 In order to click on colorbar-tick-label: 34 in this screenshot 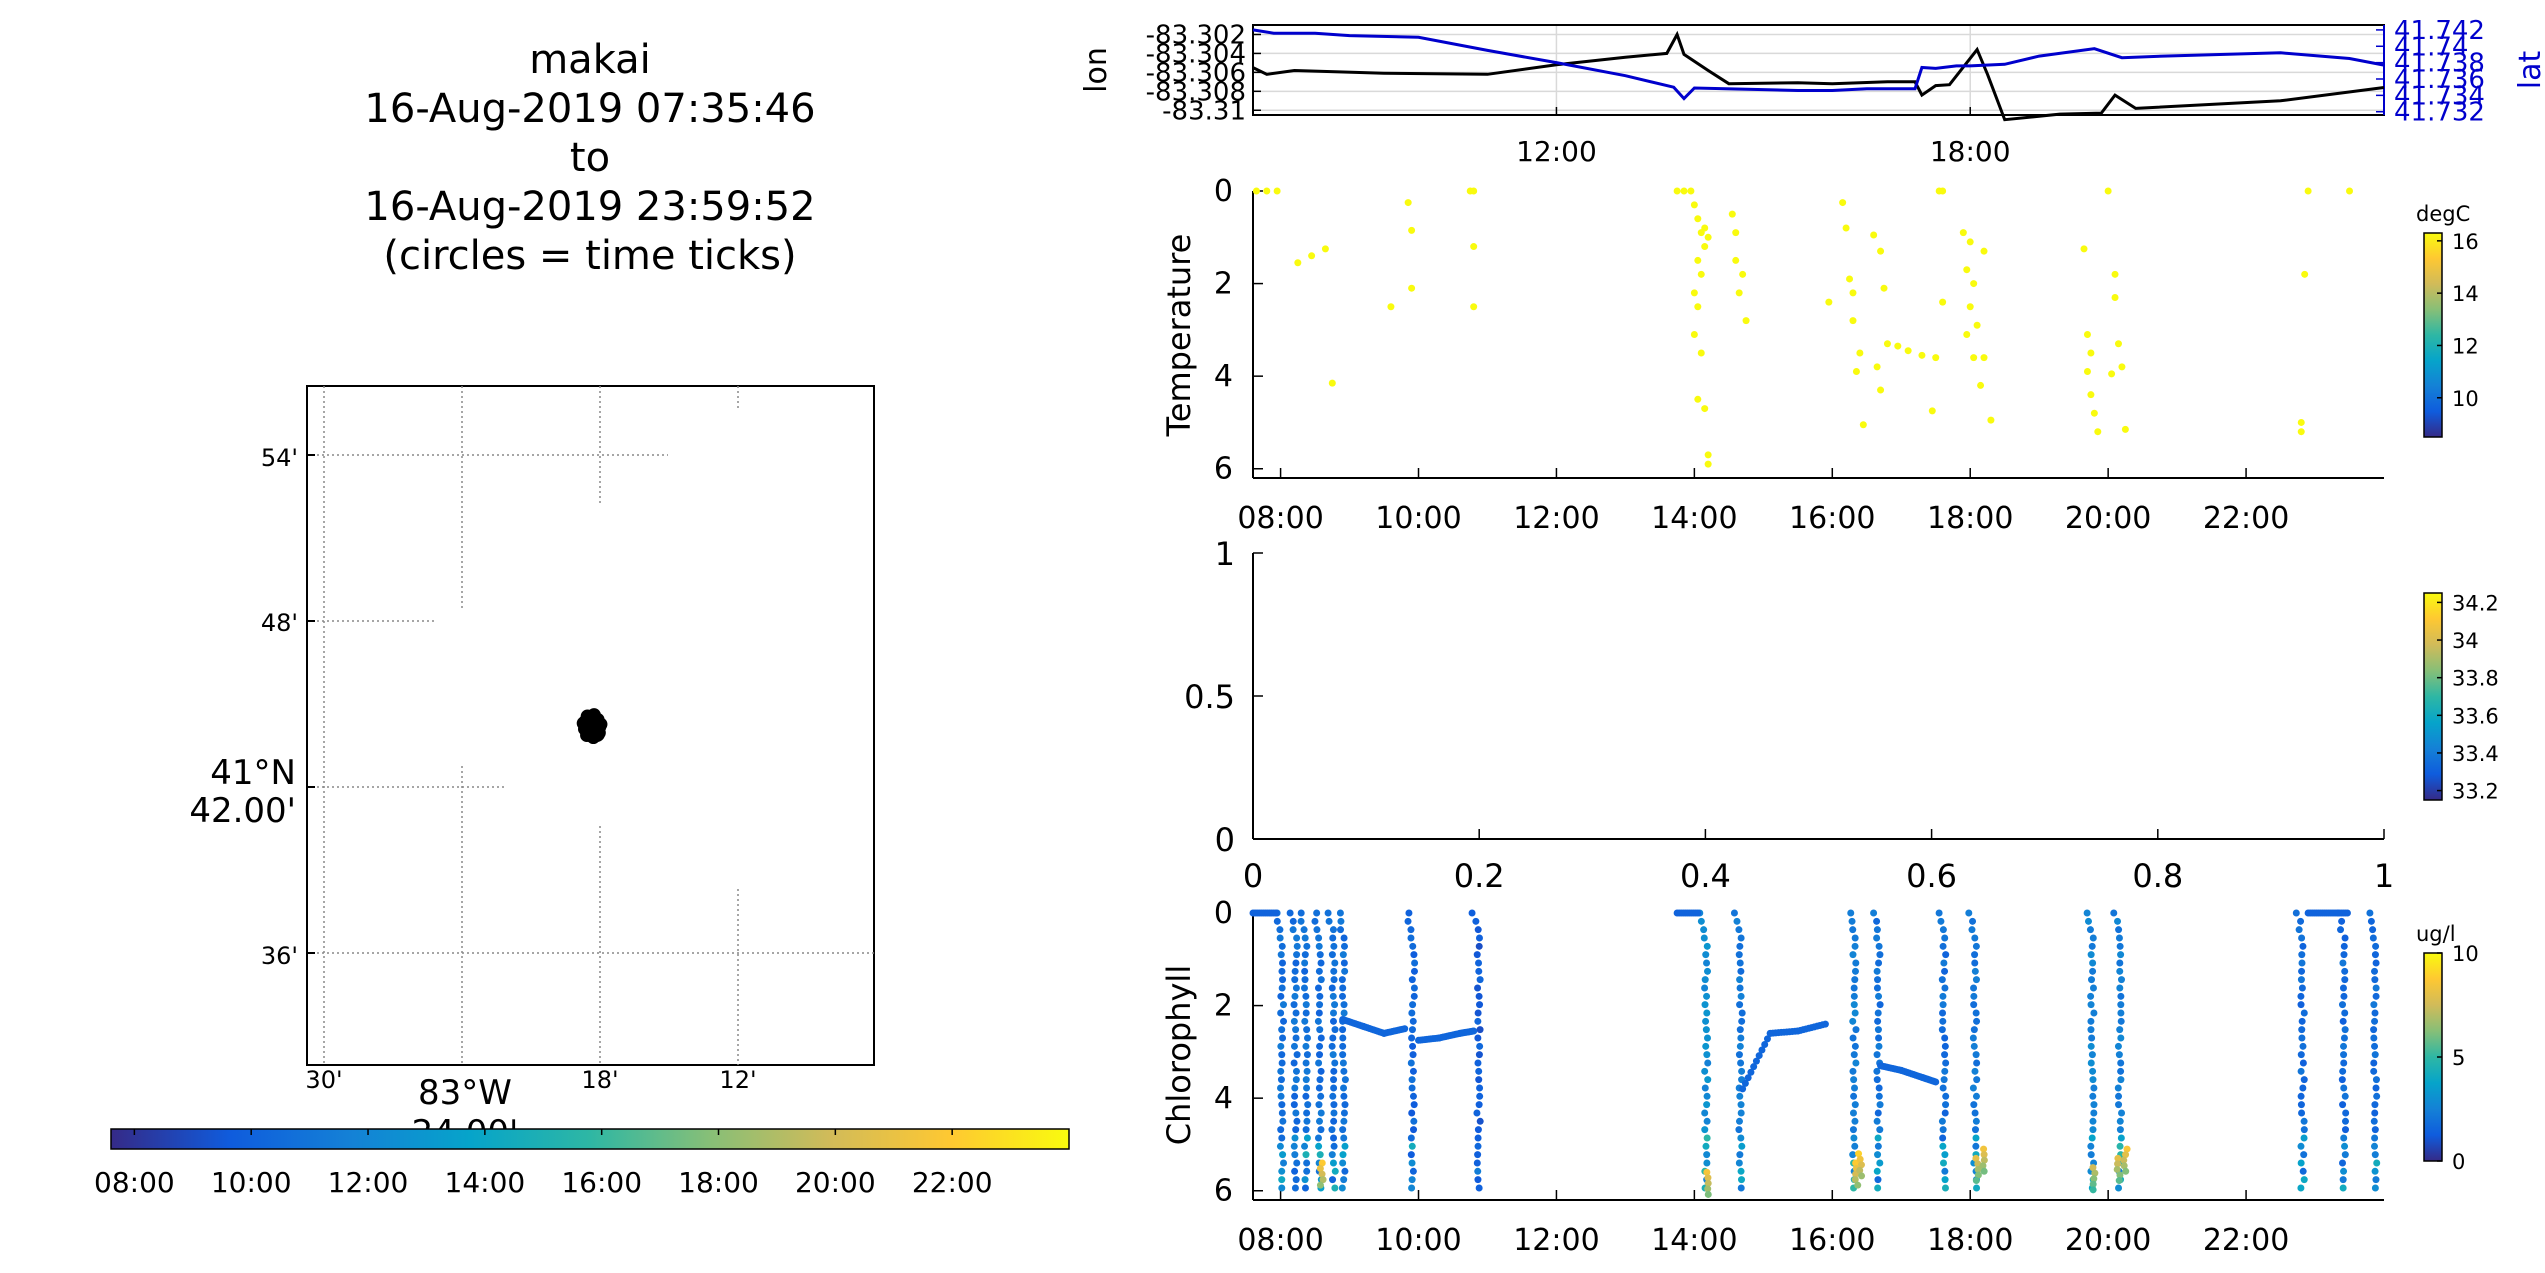, I will do `click(2465, 641)`.